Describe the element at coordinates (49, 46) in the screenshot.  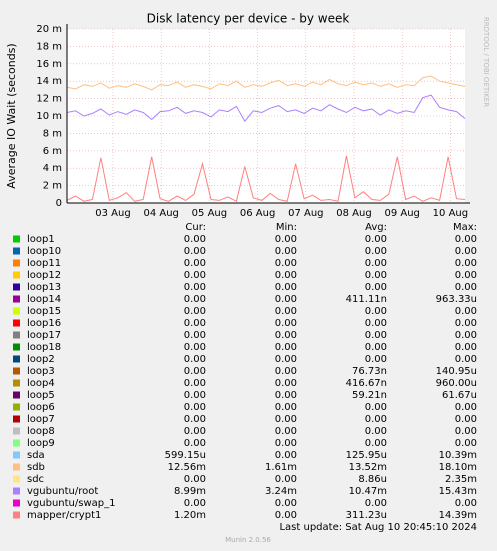
I see `y-tick-label: 18 m` at that location.